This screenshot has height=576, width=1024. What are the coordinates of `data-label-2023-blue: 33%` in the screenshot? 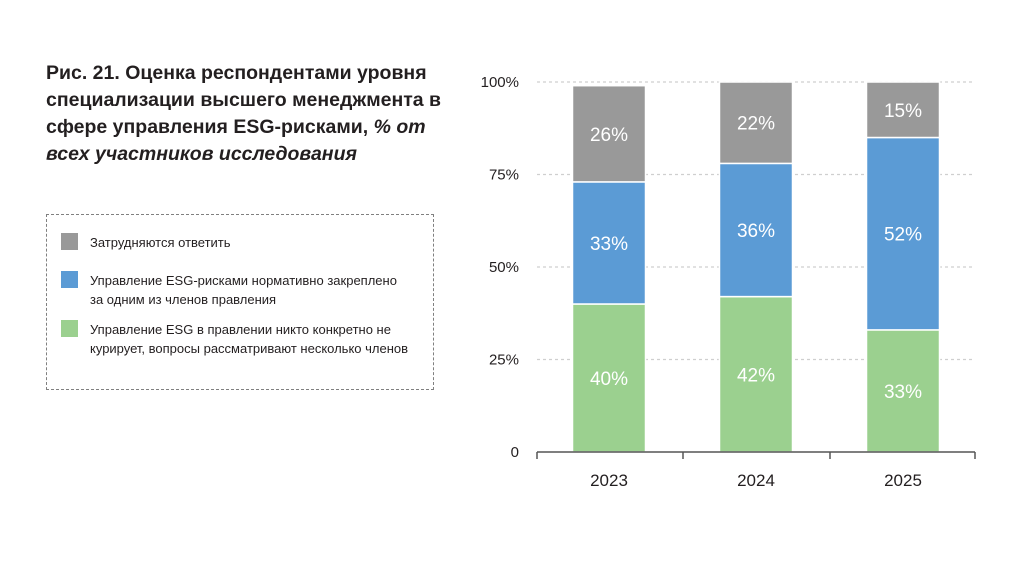 It's located at (609, 244).